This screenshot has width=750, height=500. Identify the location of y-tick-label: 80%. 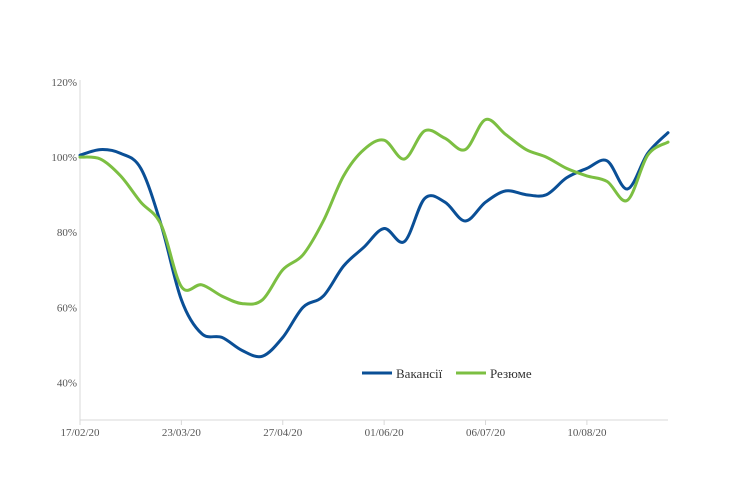
(67, 233).